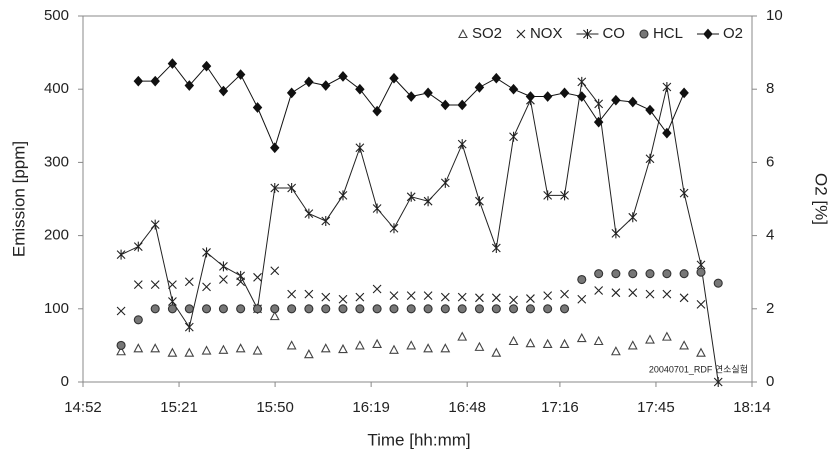 Image resolution: width=838 pixels, height=456 pixels. What do you see at coordinates (539, 33) in the screenshot?
I see `legend-item: NOX` at bounding box center [539, 33].